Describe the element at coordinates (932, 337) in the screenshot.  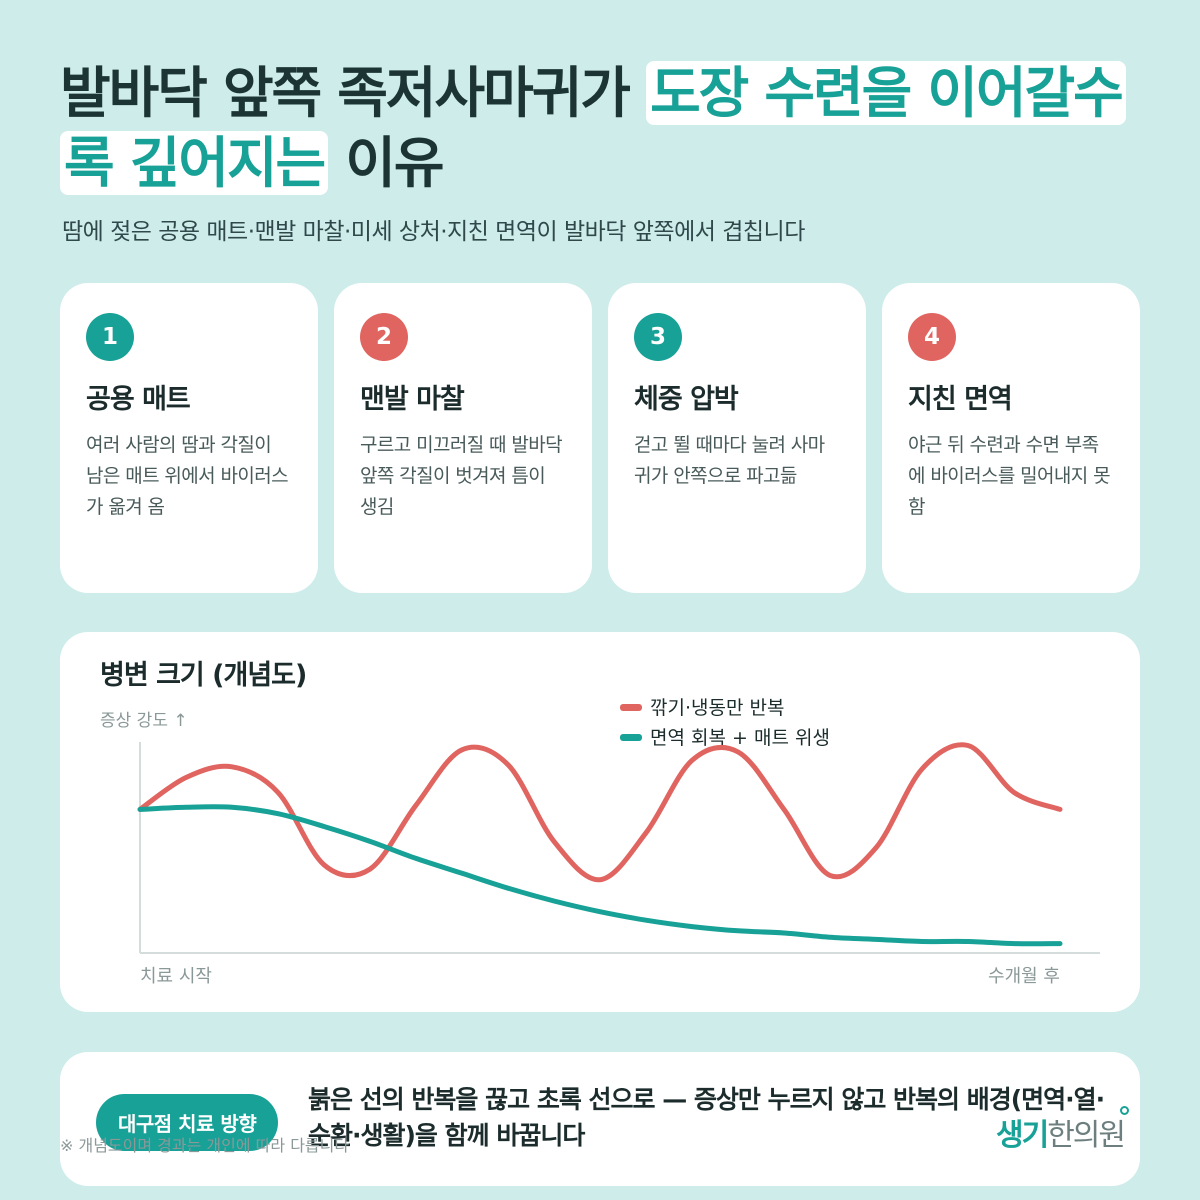
I see `card-number-badge: 4` at that location.